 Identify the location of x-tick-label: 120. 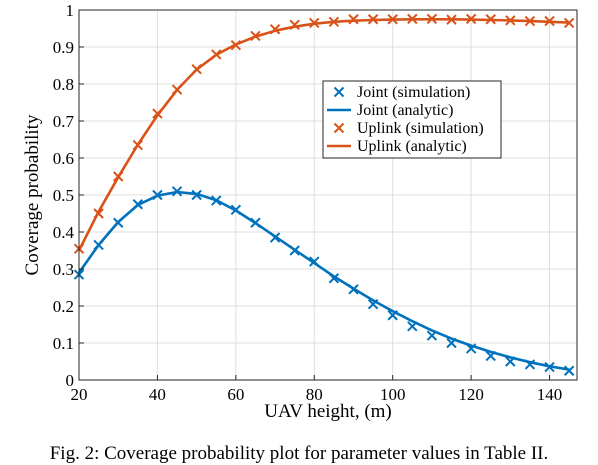
(471, 394).